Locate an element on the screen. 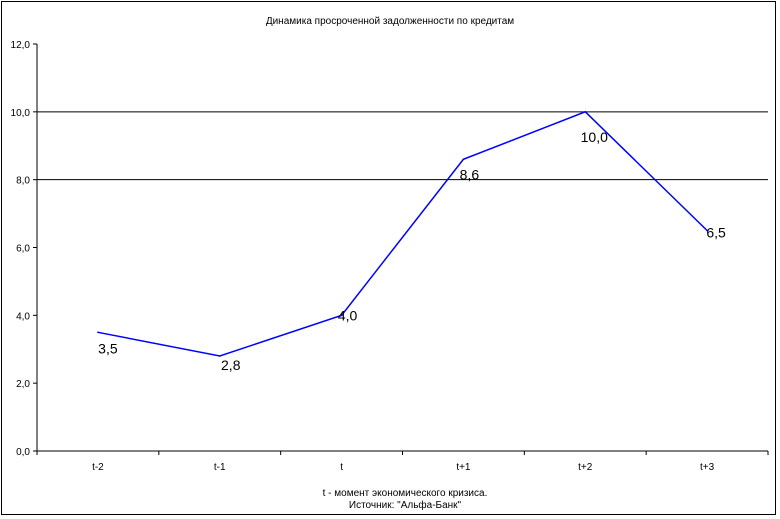  footnote-source: Источник: "Альфа-Банк" is located at coordinates (405, 505).